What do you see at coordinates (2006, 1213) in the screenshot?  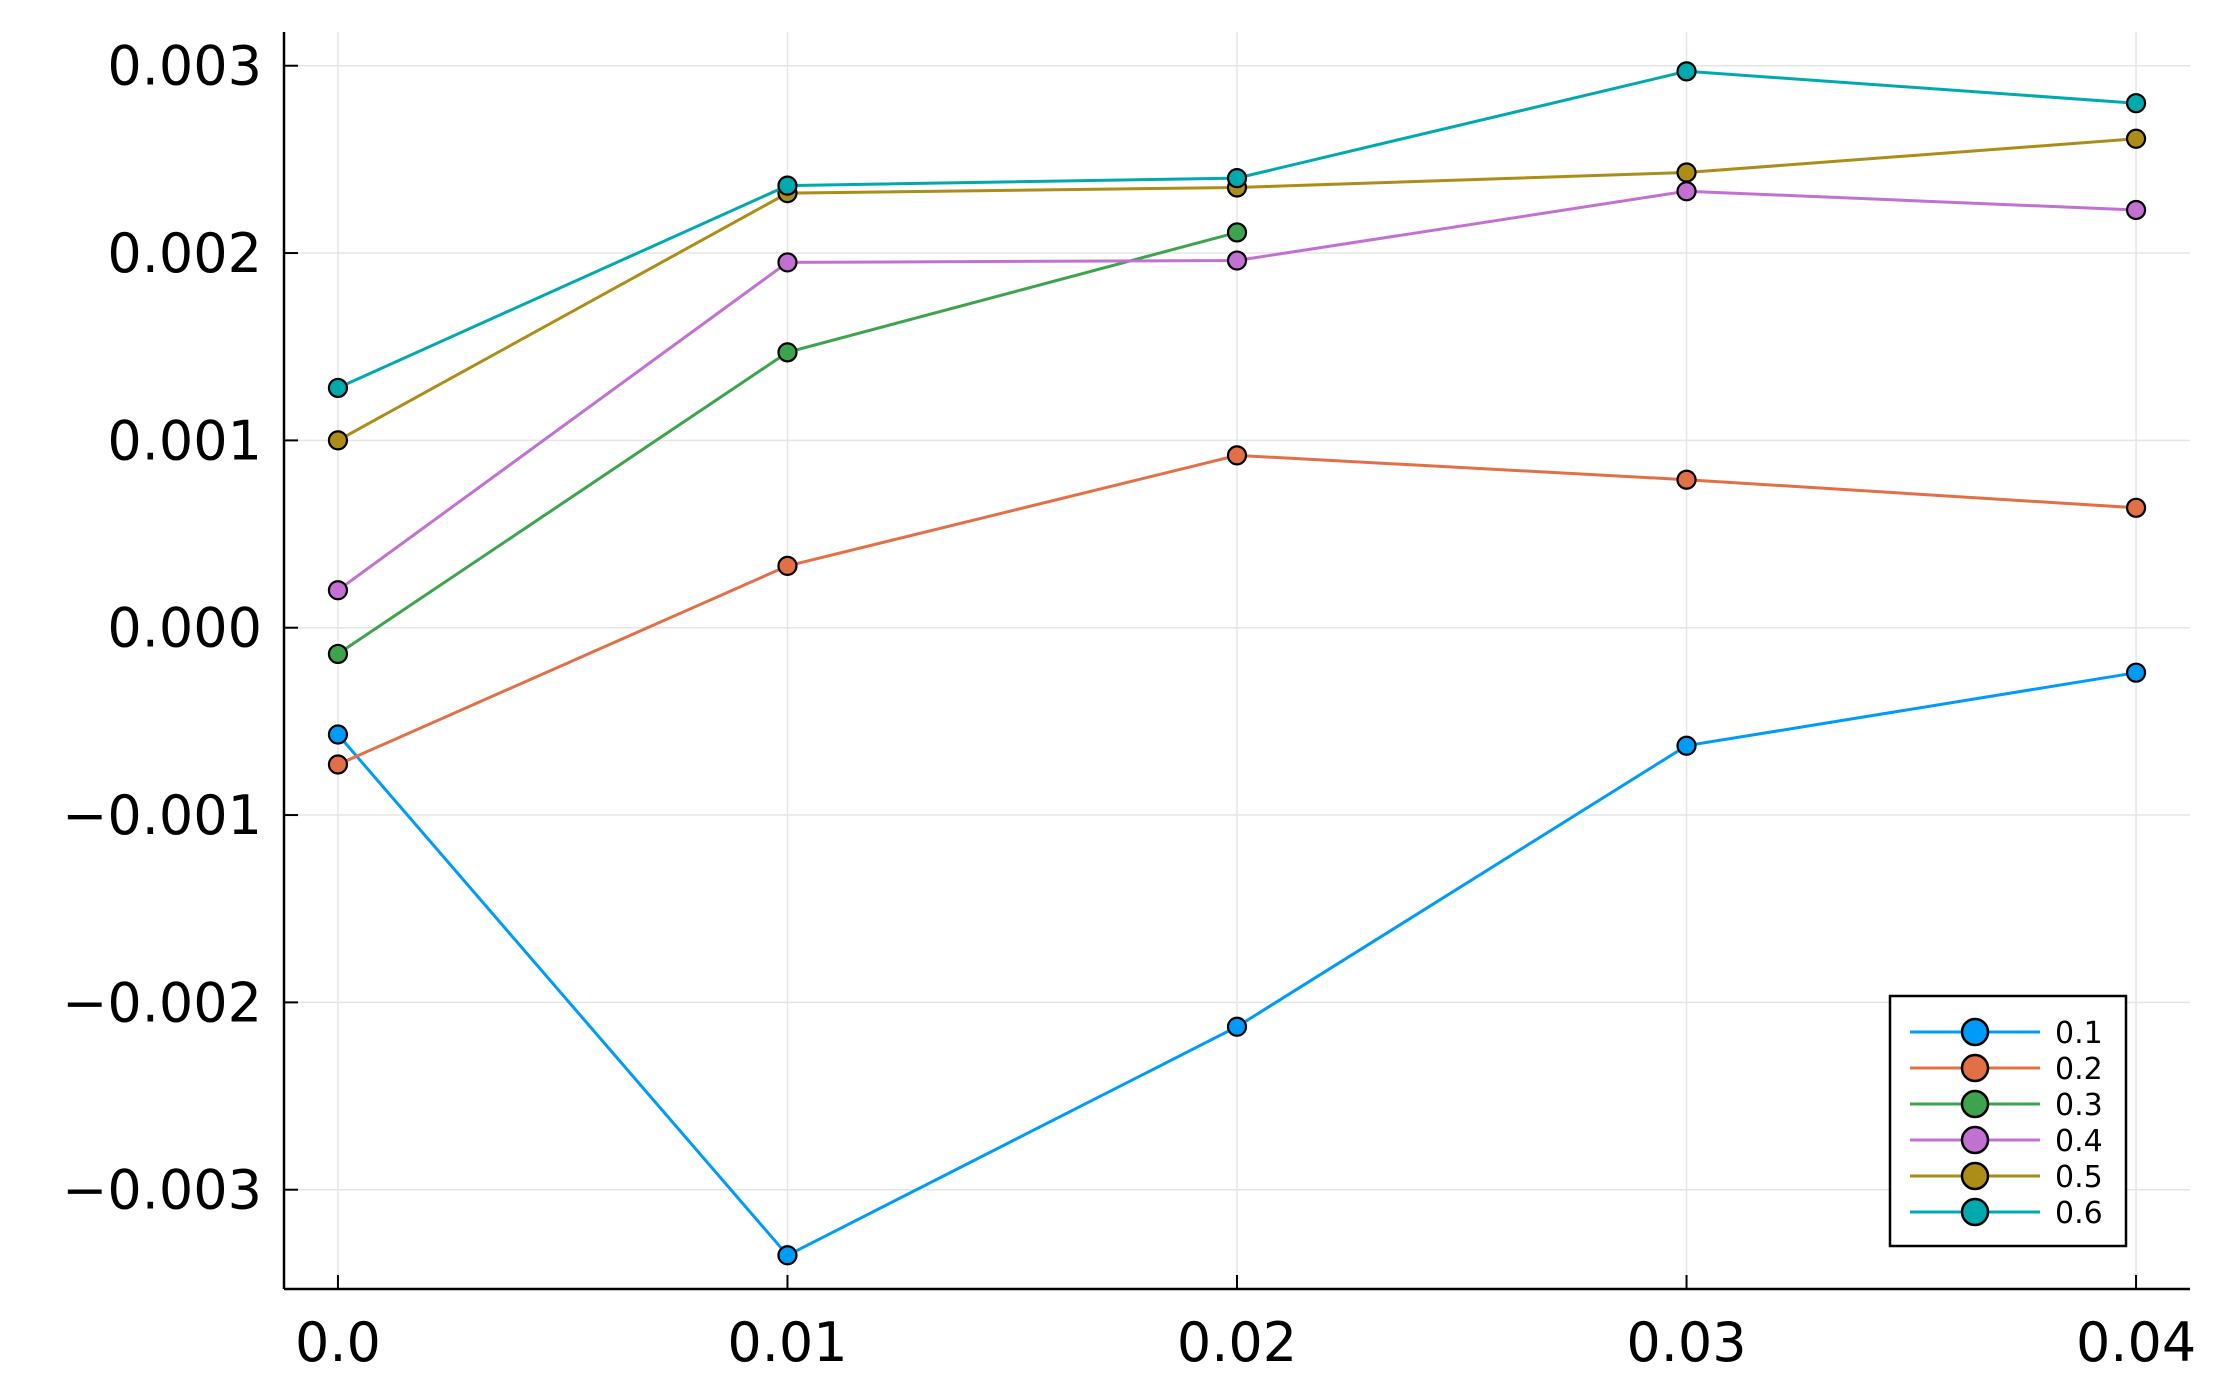 I see `legend-item: 0.6` at bounding box center [2006, 1213].